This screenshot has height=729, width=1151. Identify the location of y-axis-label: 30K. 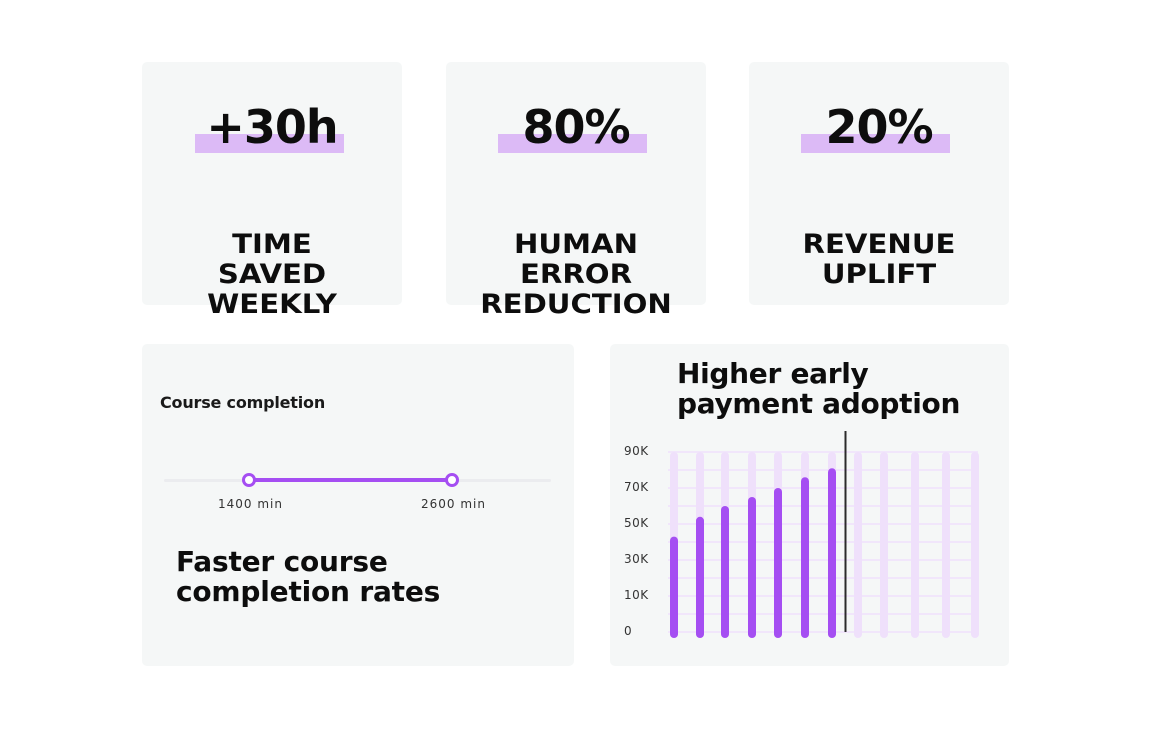
(636, 559).